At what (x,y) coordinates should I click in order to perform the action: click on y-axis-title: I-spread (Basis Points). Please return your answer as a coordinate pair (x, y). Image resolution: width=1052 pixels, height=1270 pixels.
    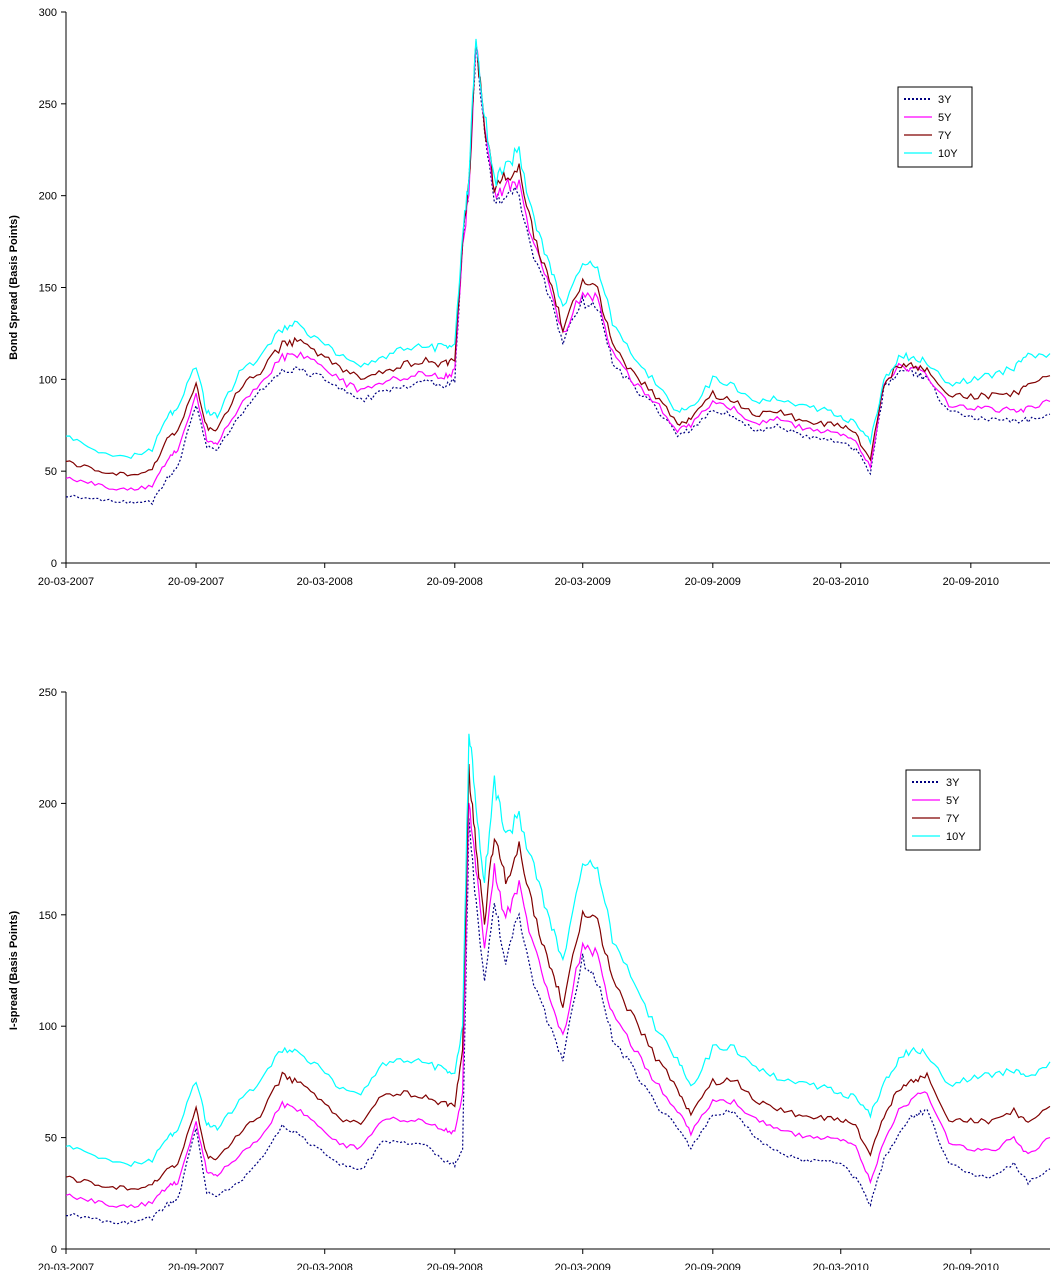
    Looking at the image, I should click on (14, 971).